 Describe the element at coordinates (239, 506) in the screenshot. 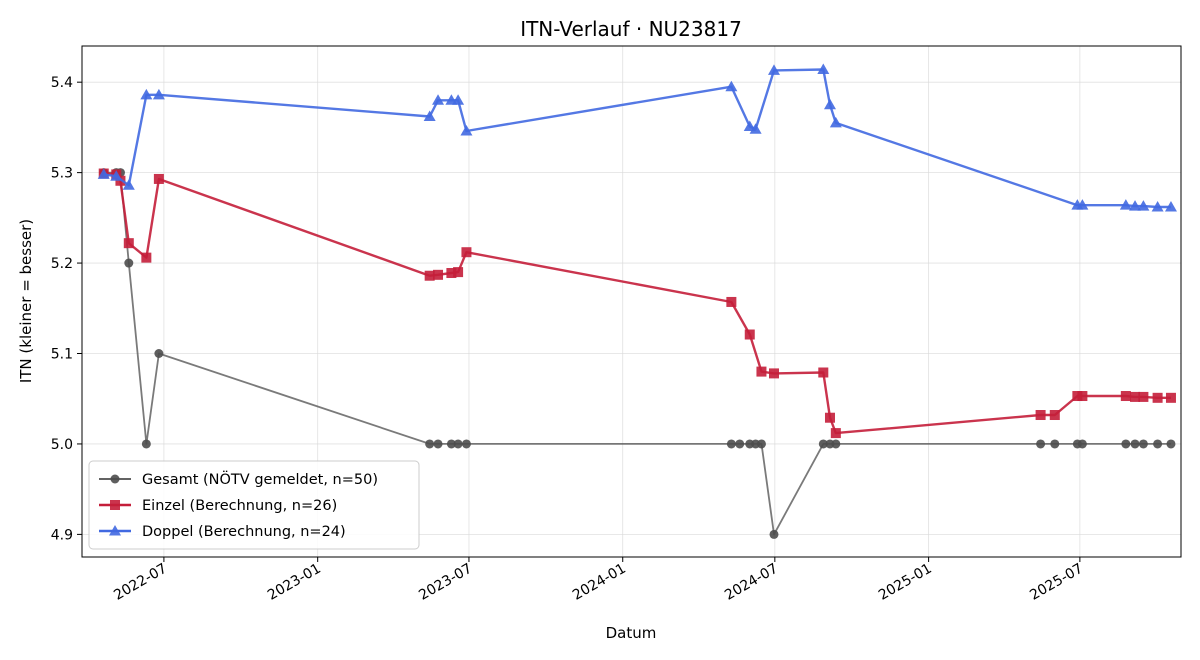

I see `legend-label: Einzel (Berechnung, n=26)` at that location.